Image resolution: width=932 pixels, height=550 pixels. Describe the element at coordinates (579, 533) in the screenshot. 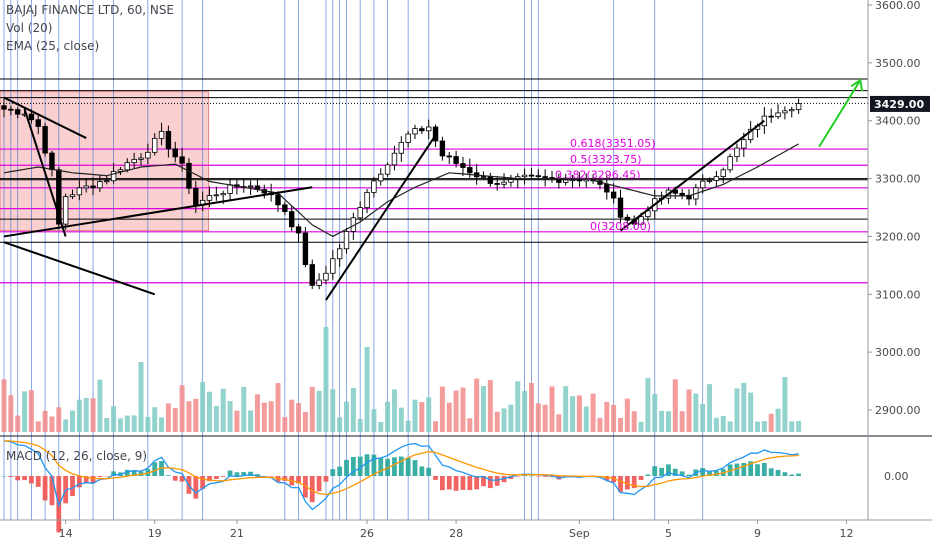

I see `date-label-5: Sep` at that location.